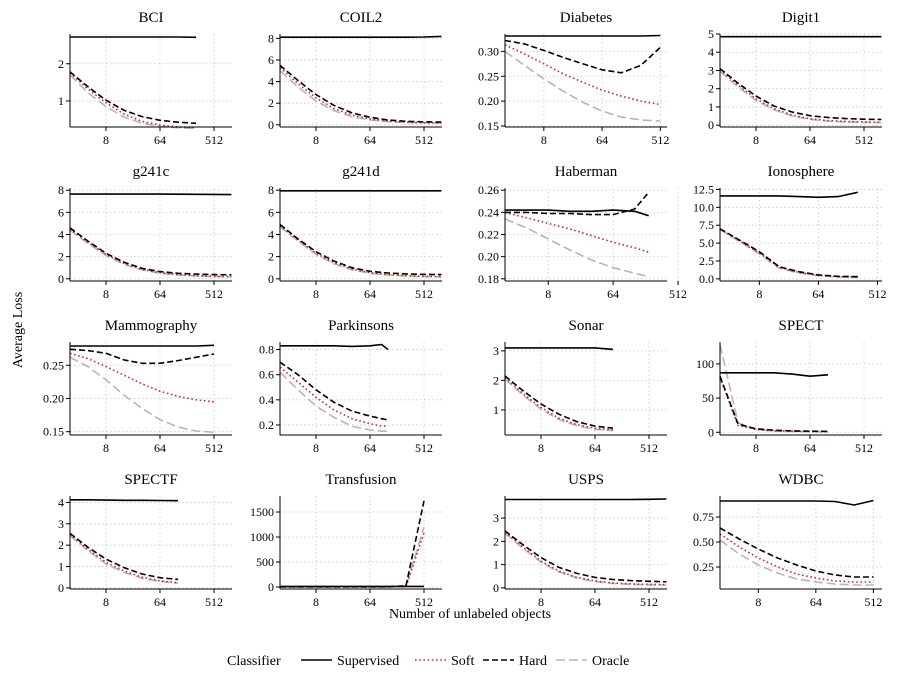 This screenshot has width=901, height=695. Describe the element at coordinates (266, 400) in the screenshot. I see `y-tick-label: 0.4` at that location.